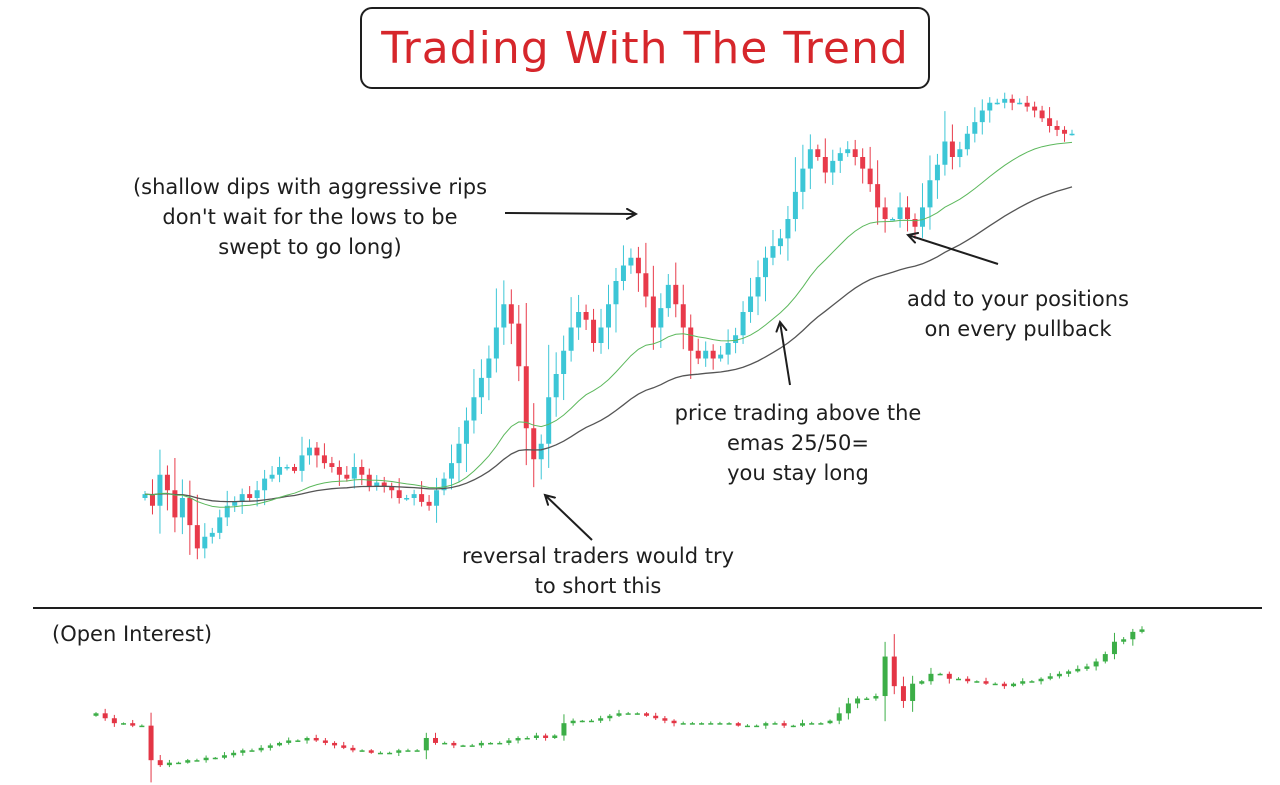 Image resolution: width=1280 pixels, height=785 pixels. What do you see at coordinates (310, 217) in the screenshot?
I see `note-shallow-dips-line-2: don't wait for the lows to be` at bounding box center [310, 217].